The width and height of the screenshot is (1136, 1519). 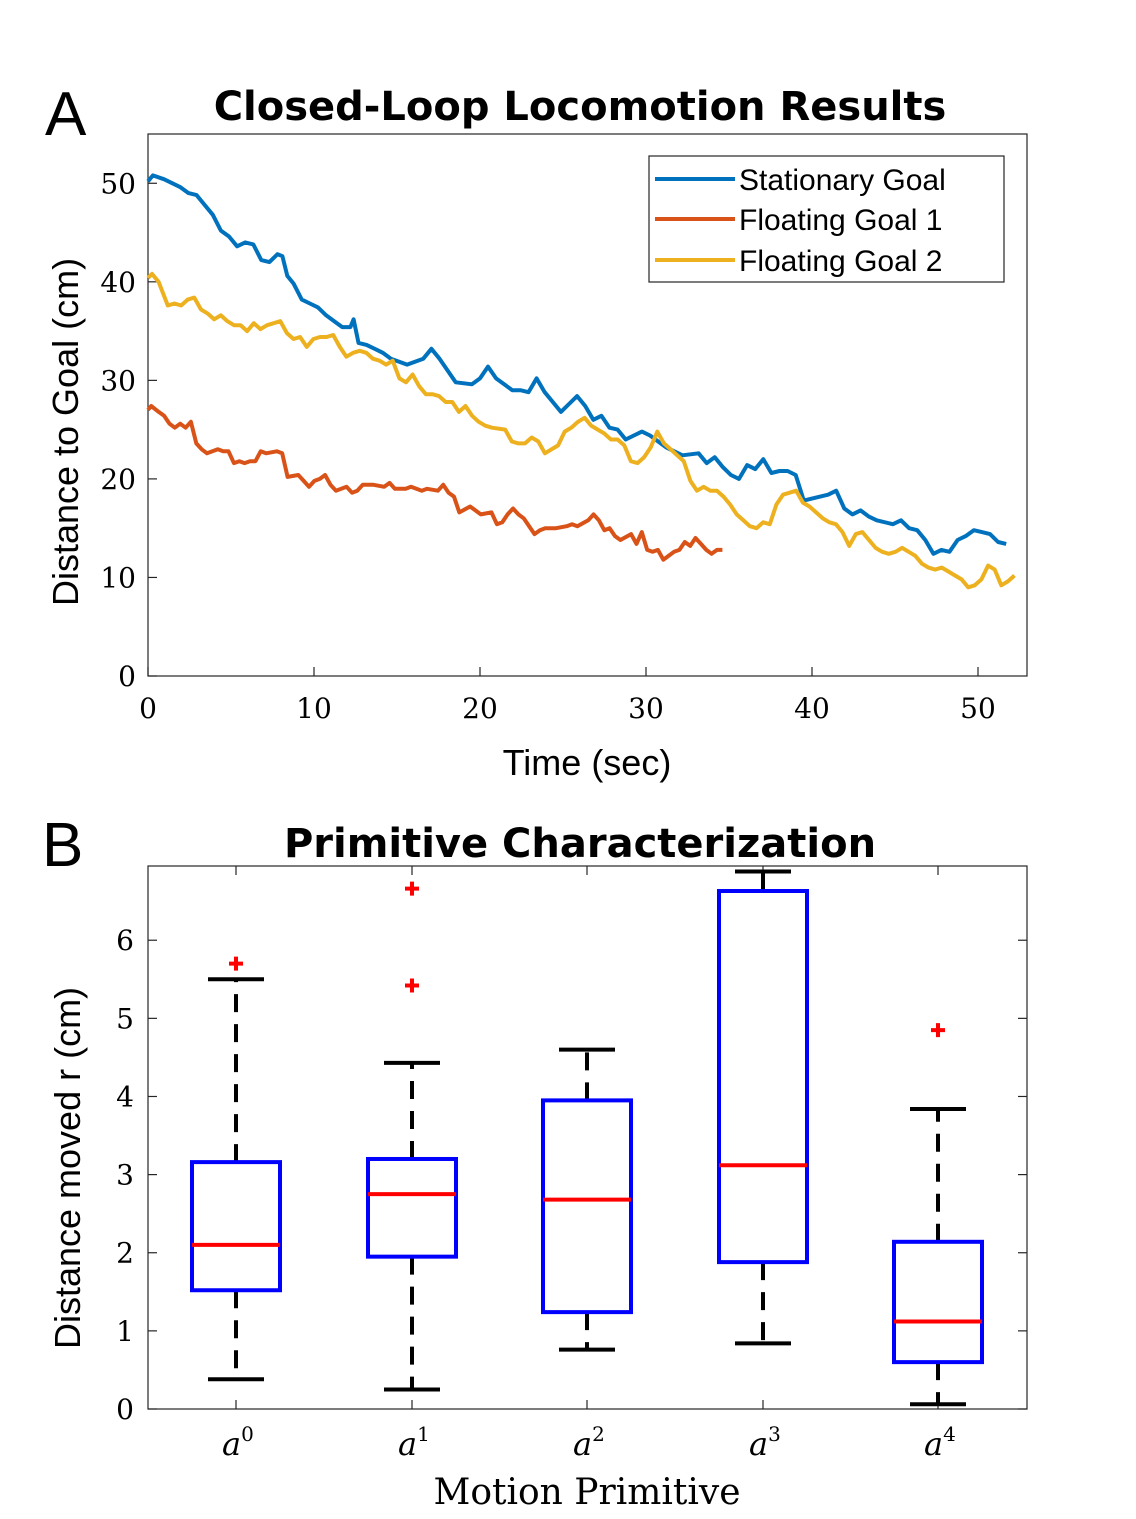 What do you see at coordinates (978, 708) in the screenshot?
I see `x-tick-label-a: 50` at bounding box center [978, 708].